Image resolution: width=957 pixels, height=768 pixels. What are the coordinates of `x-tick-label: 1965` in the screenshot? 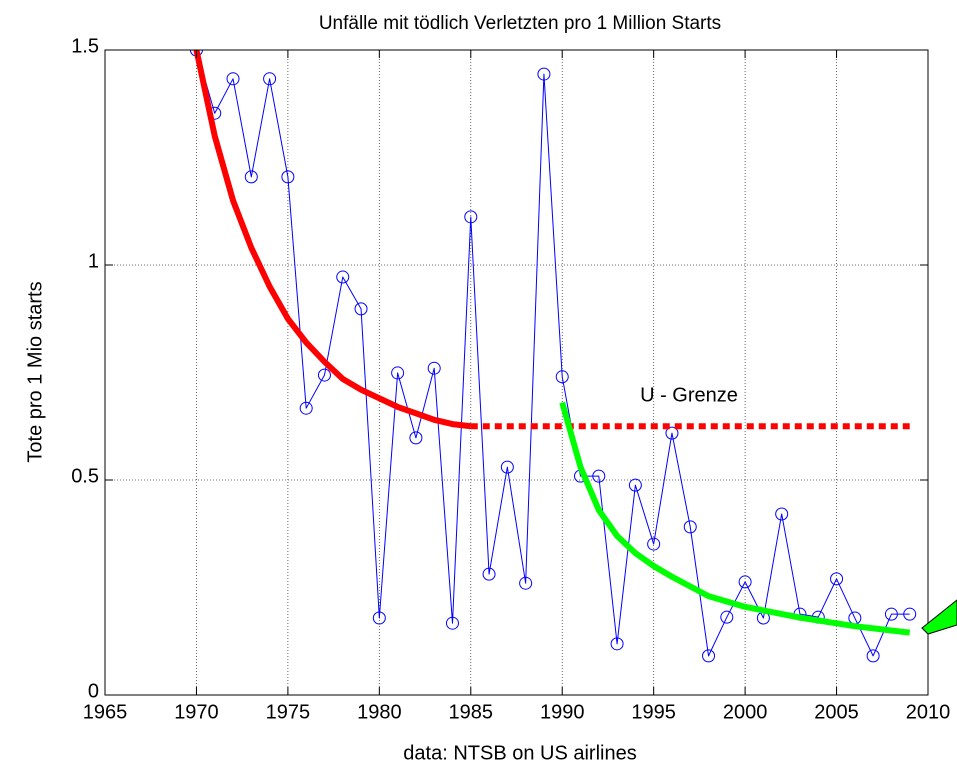 It's located at (105, 712).